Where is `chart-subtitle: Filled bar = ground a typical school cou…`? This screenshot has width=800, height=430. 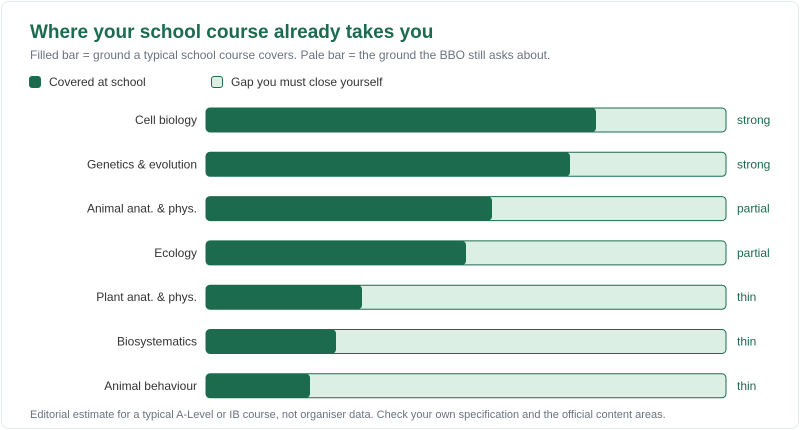 chart-subtitle: Filled bar = ground a typical school cou… is located at coordinates (290, 55).